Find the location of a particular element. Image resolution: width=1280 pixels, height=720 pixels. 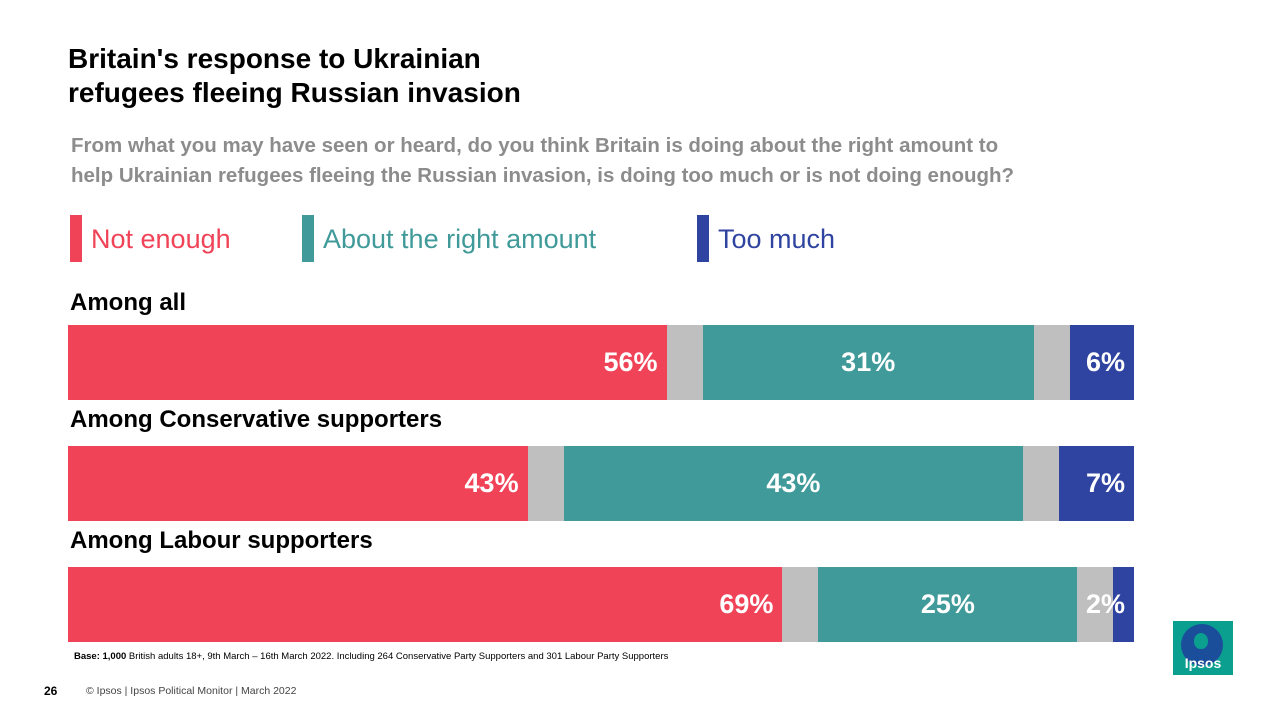

chart-title-line-2: refugees fleeing Russian invasion is located at coordinates (294, 92).